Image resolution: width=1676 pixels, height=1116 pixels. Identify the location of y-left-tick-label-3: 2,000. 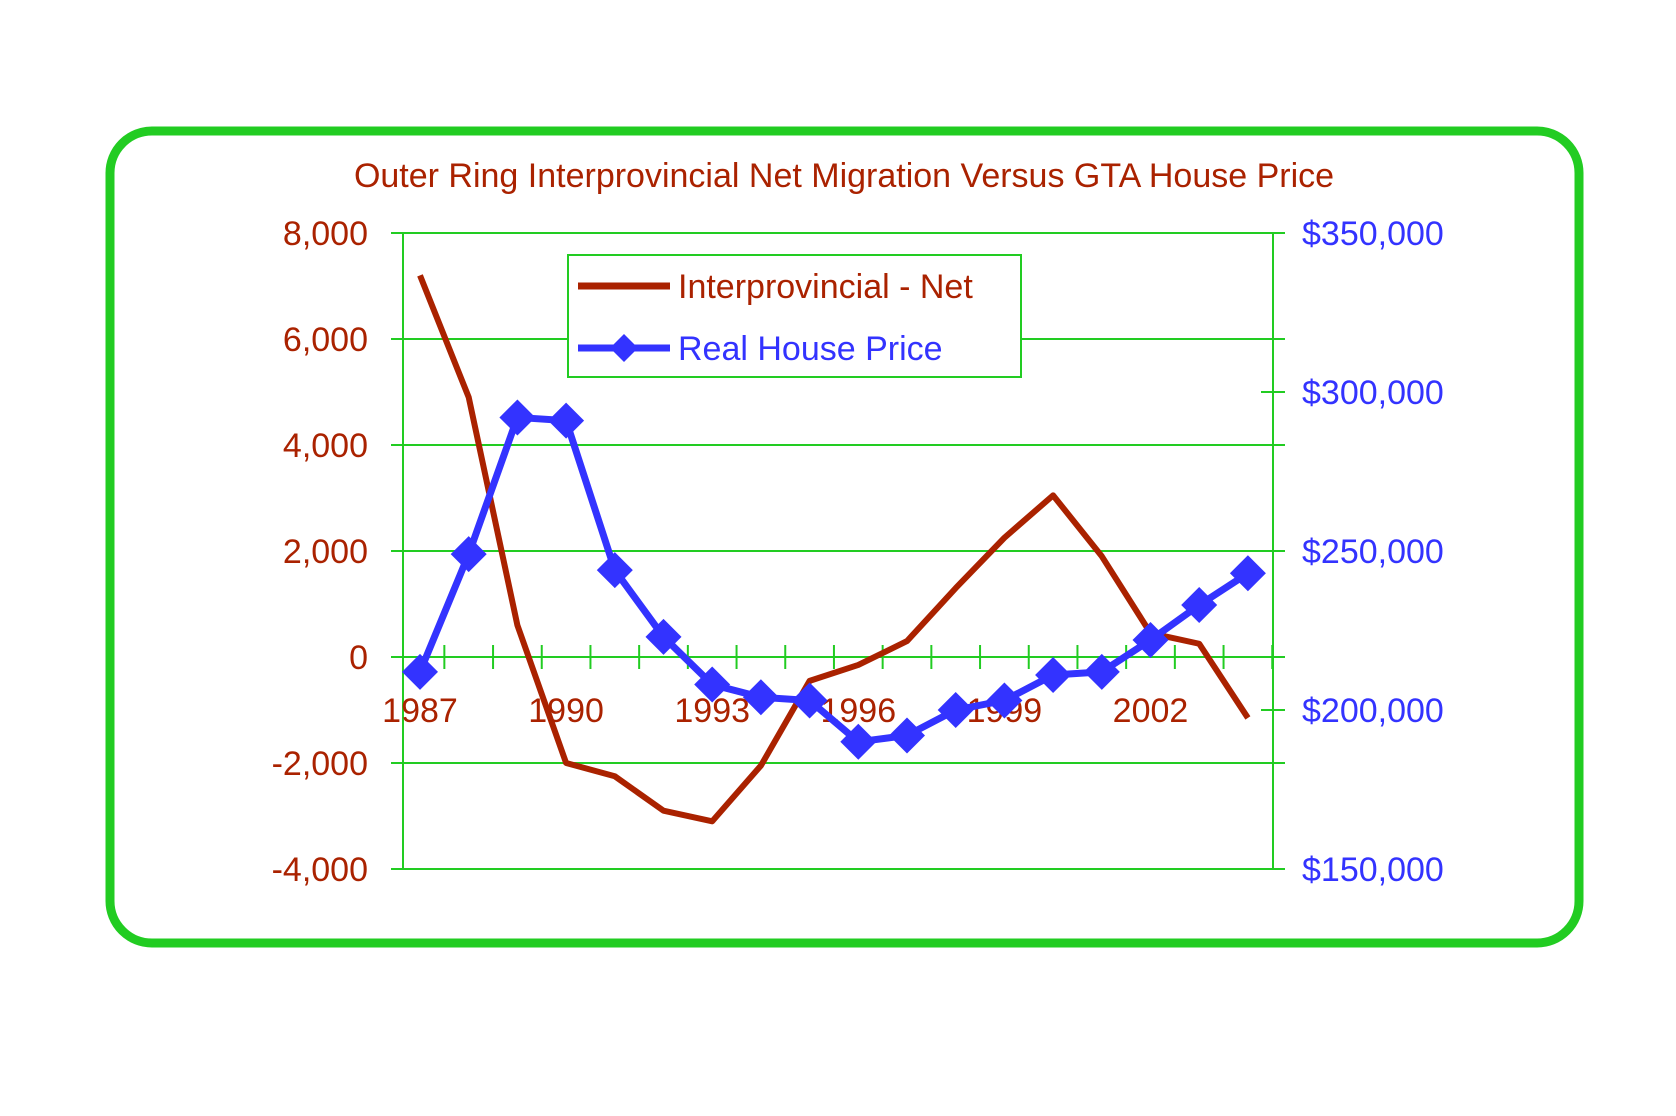
(325, 552).